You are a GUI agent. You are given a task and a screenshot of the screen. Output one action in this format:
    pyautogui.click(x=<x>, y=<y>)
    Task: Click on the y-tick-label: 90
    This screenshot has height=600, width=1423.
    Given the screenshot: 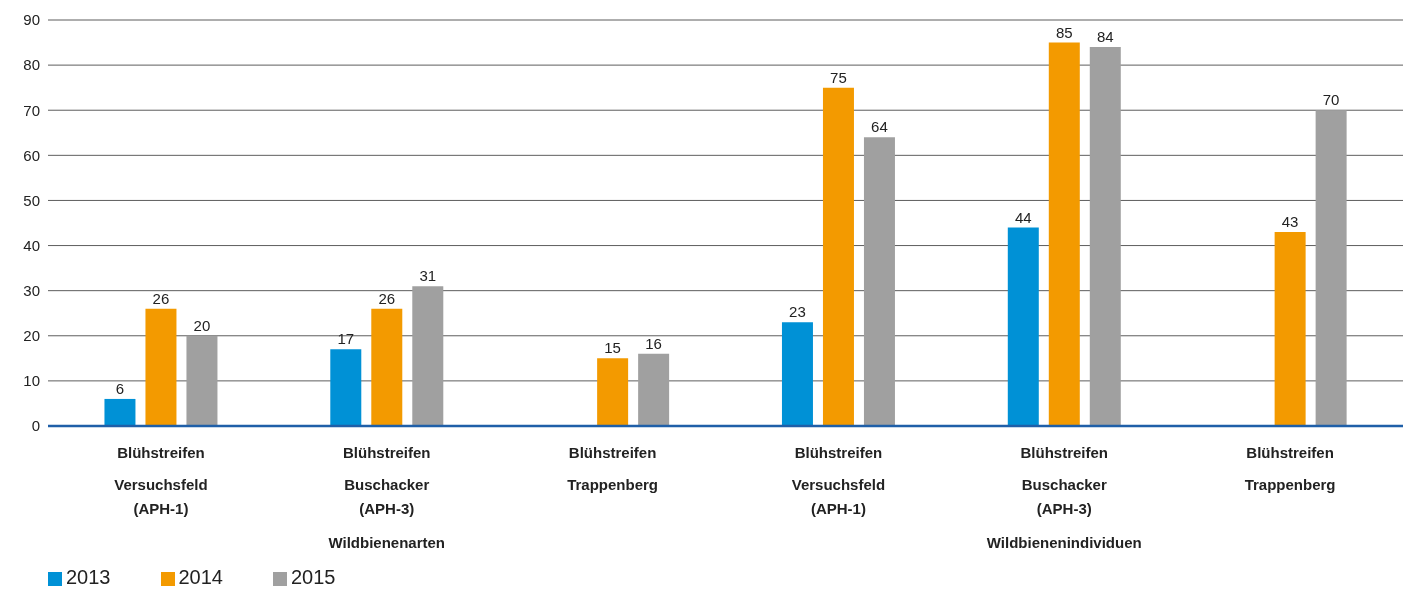 What is the action you would take?
    pyautogui.click(x=31, y=20)
    